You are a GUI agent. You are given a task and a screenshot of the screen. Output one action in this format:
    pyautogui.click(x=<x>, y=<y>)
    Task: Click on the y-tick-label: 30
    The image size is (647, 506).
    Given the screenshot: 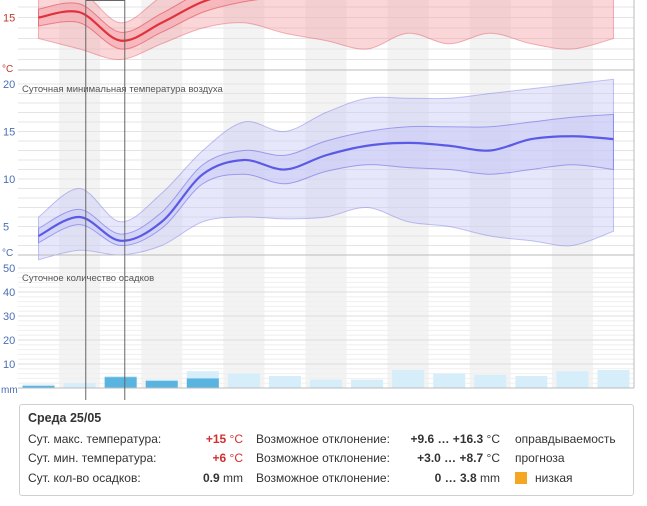 What is the action you would take?
    pyautogui.click(x=9, y=317)
    